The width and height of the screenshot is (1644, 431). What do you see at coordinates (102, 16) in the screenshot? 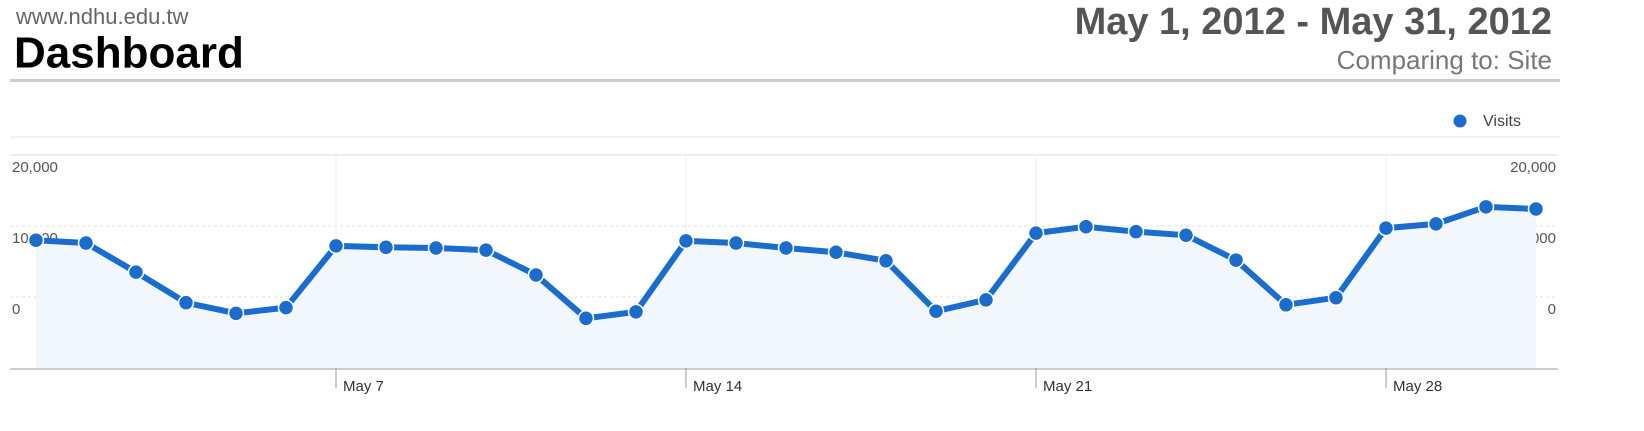
I see `site-name: www.ndhu.edu.tw` at bounding box center [102, 16].